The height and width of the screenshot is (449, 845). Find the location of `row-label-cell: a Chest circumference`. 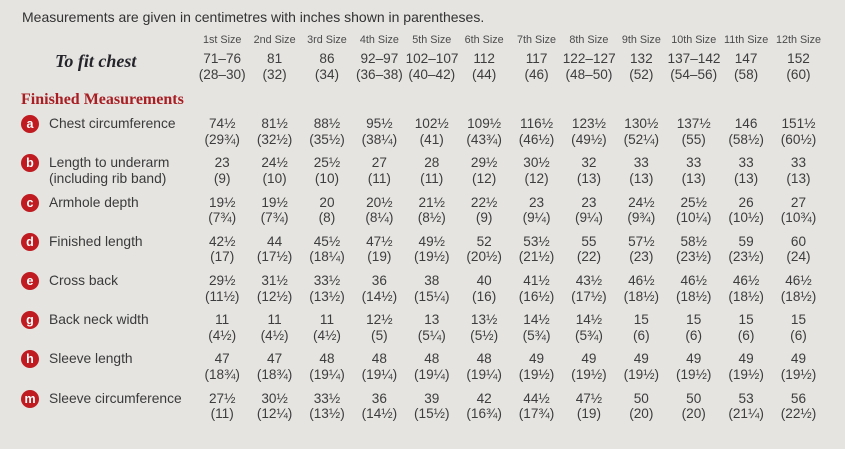

row-label-cell: a Chest circumference is located at coordinates (98, 124).